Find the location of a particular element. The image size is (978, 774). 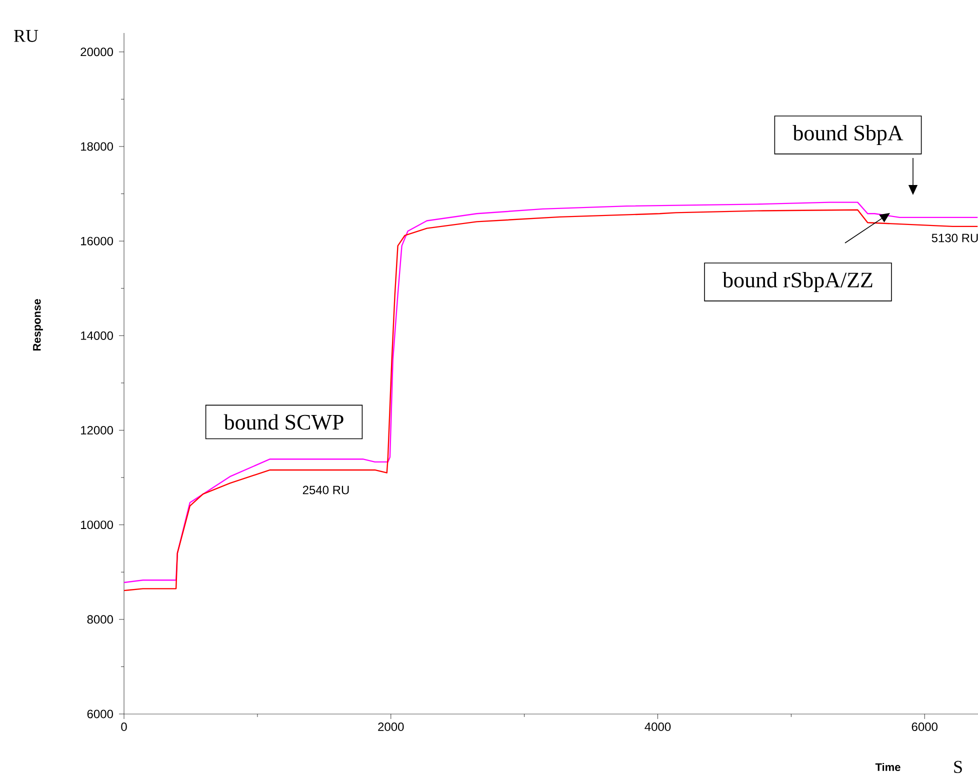

x-axis-title: Time is located at coordinates (887, 767).